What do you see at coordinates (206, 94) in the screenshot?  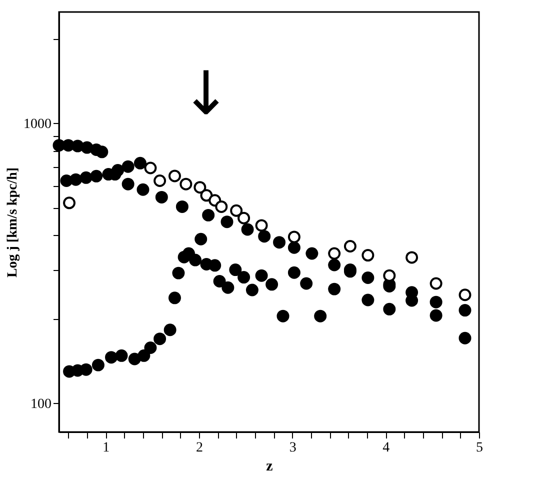 I see `annotation: ↓` at bounding box center [206, 94].